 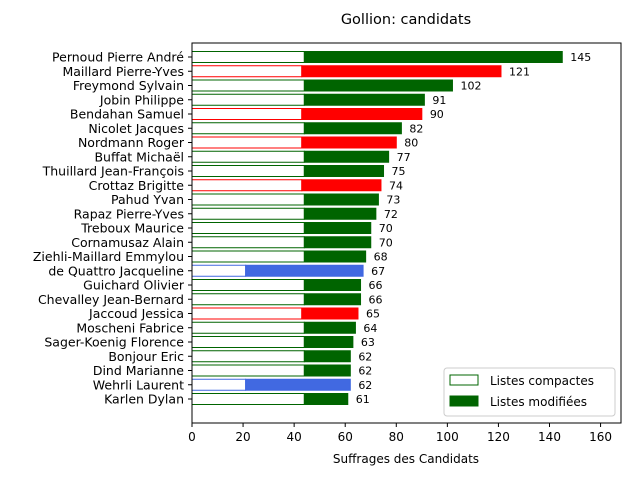 I want to click on y-tick-label: Crottaz Brigitte, so click(x=137, y=185).